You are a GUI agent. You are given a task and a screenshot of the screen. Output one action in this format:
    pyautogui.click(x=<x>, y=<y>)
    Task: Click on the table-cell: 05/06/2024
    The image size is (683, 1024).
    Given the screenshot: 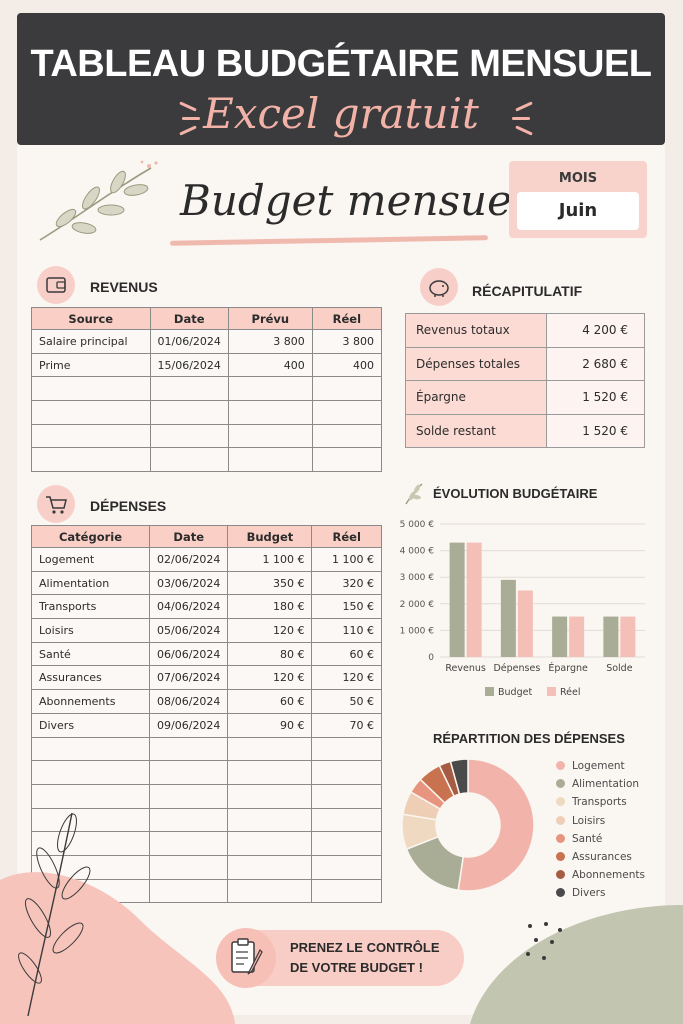 What is the action you would take?
    pyautogui.click(x=189, y=630)
    